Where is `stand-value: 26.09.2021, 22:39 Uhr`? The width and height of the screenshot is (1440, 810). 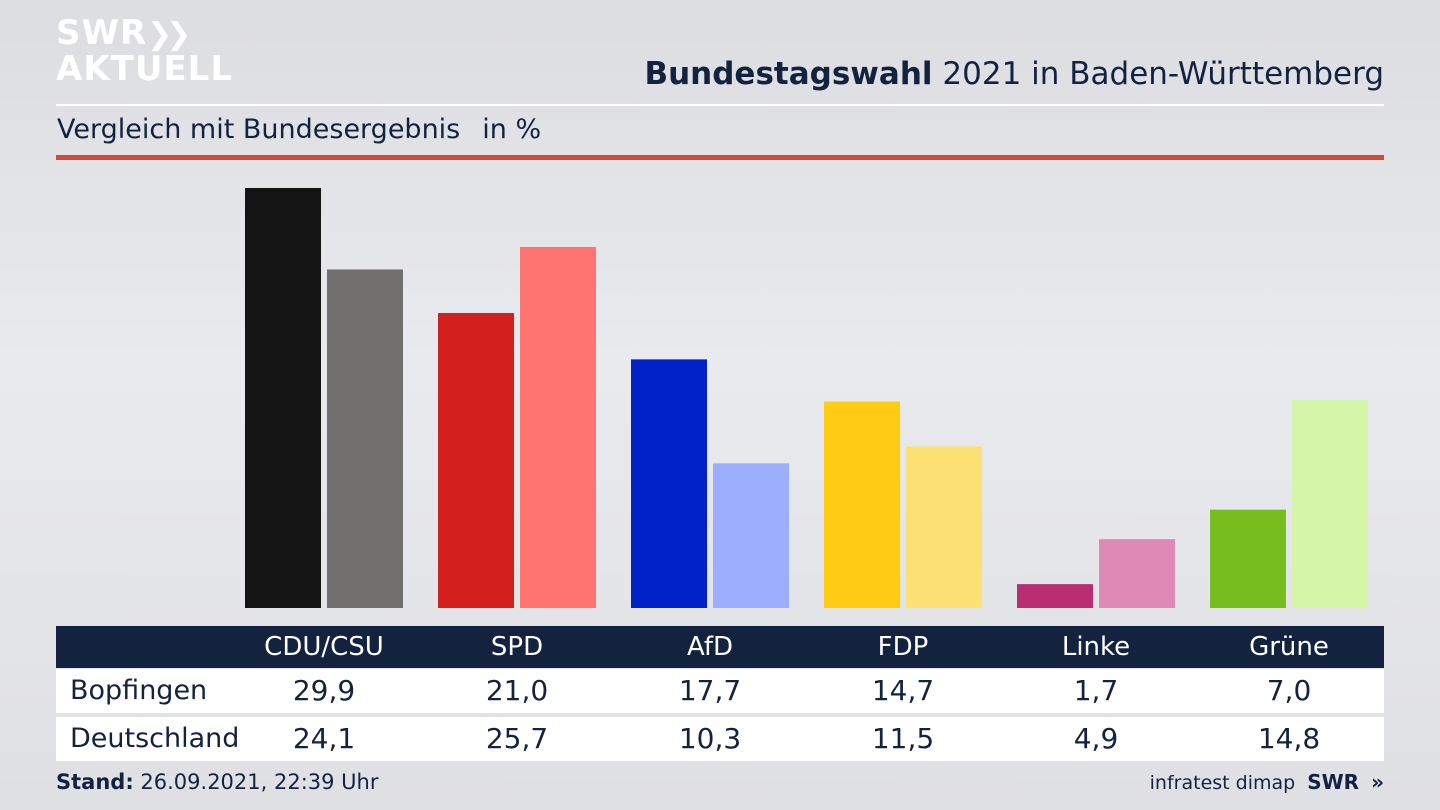
stand-value: 26.09.2021, 22:39 Uhr is located at coordinates (256, 782).